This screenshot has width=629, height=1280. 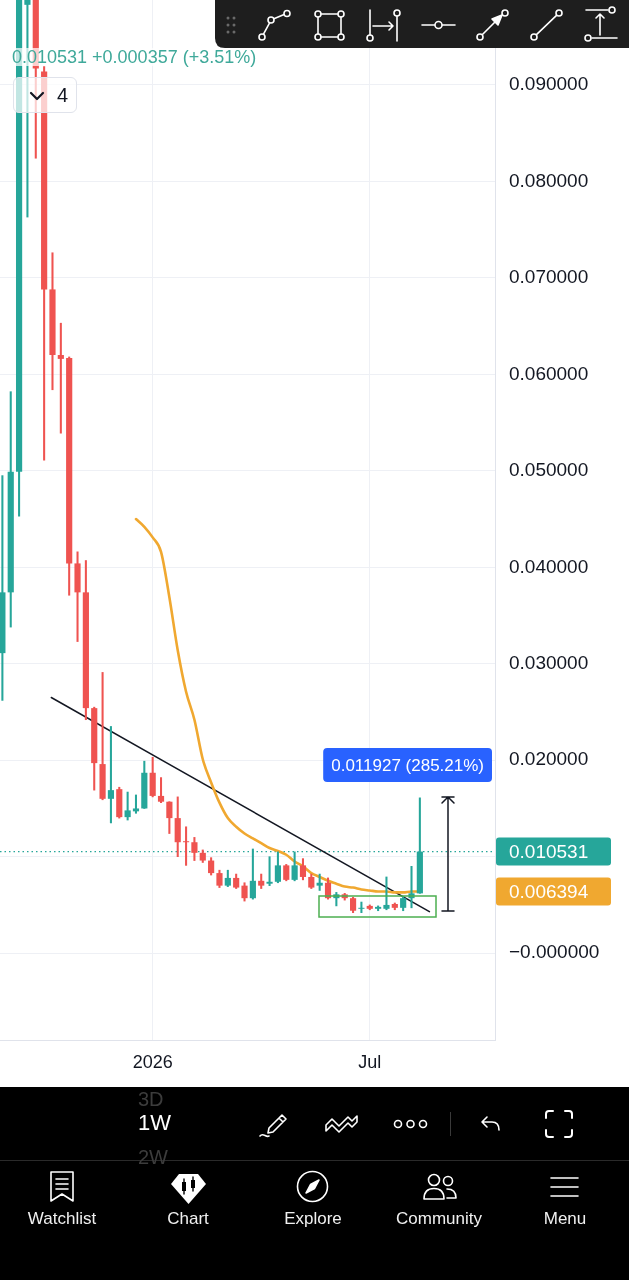 What do you see at coordinates (549, 851) in the screenshot?
I see `ref-line-label: 0.010531` at bounding box center [549, 851].